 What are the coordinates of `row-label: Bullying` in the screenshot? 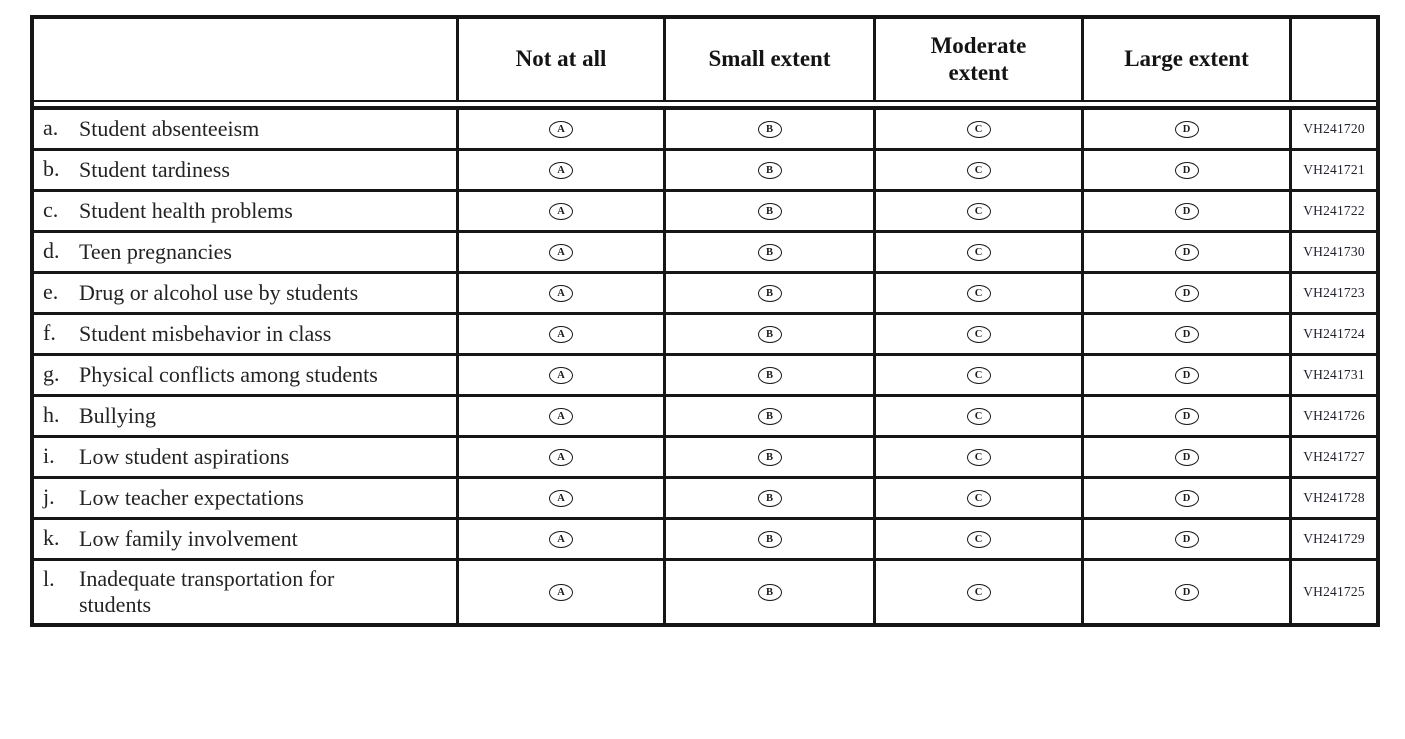 It's located at (118, 415).